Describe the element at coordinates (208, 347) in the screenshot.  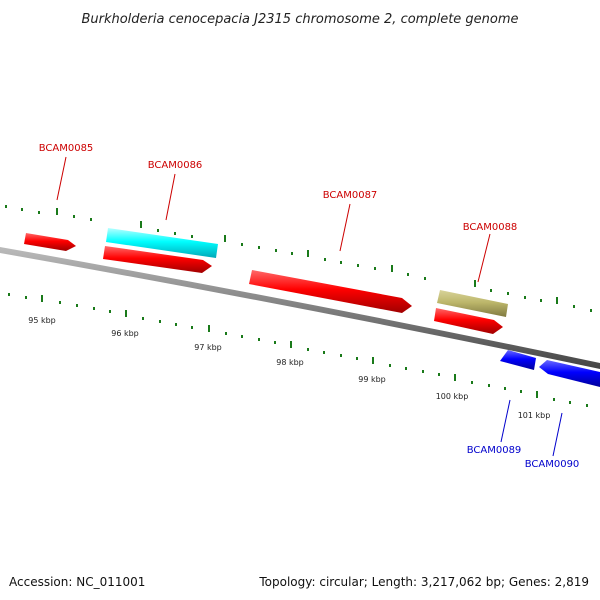
I see `scale-label: 97 kbp` at that location.